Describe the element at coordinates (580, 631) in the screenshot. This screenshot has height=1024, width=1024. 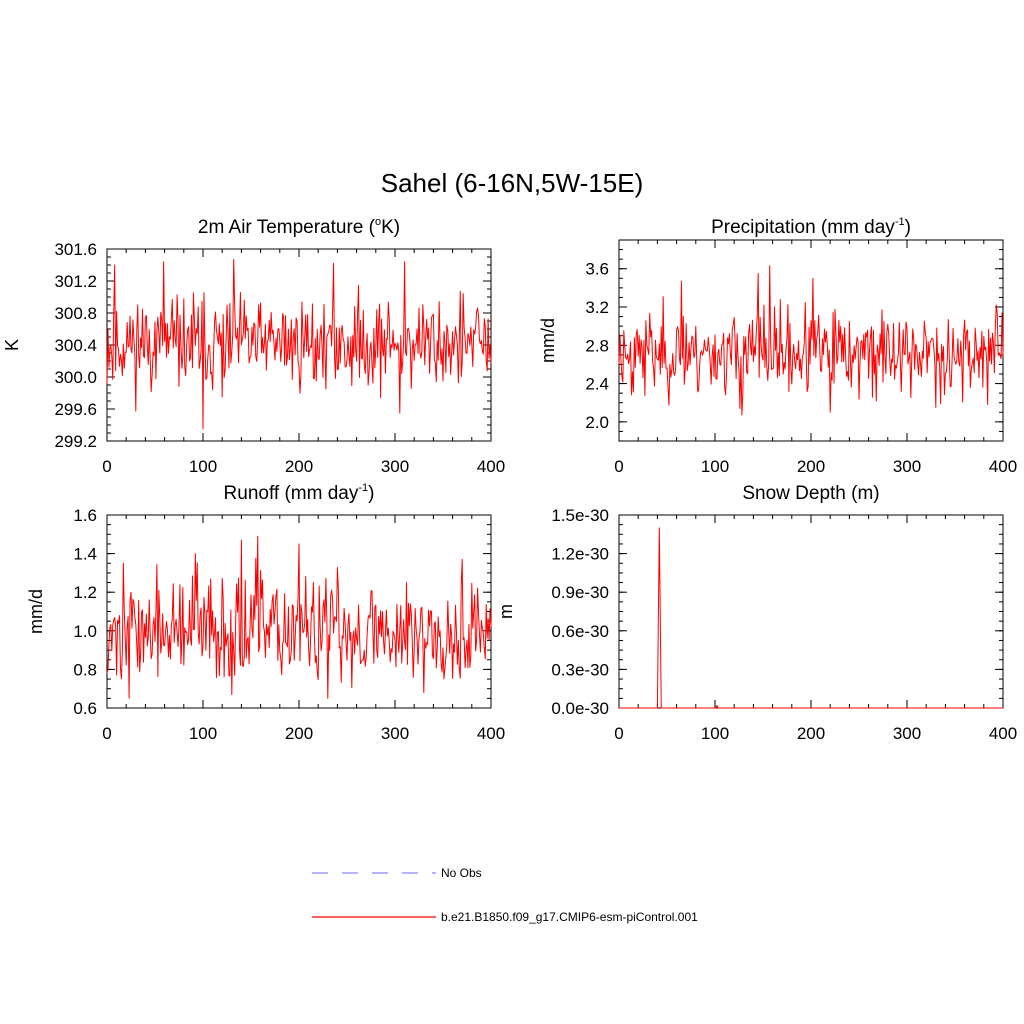
I see `ytick-label: 0.6e-30` at that location.